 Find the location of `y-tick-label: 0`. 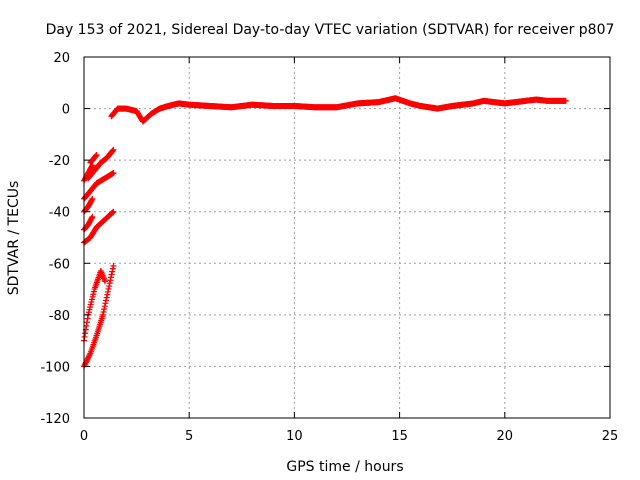

y-tick-label: 0 is located at coordinates (66, 110).